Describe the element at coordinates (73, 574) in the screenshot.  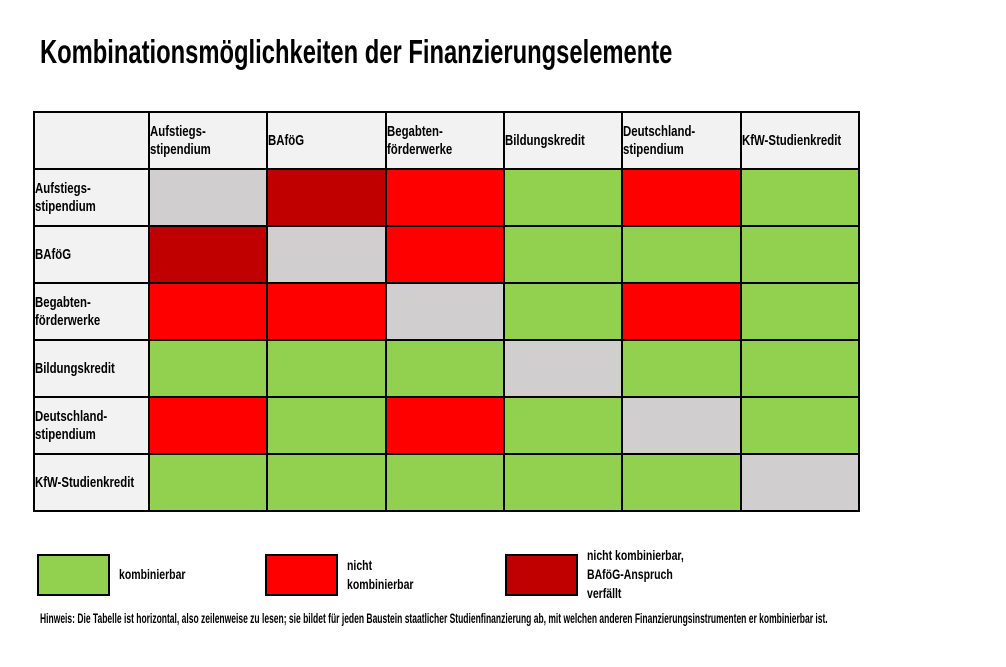
I see `legend-swatch-green` at that location.